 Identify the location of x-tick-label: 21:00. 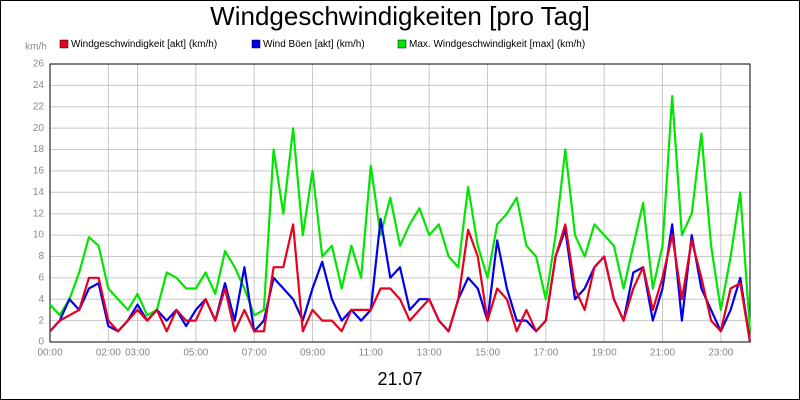
(662, 353).